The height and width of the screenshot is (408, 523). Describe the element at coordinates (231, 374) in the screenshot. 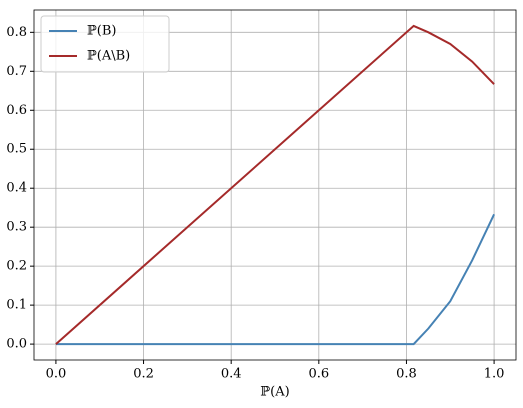

I see `x-tick-label: 0.4` at that location.